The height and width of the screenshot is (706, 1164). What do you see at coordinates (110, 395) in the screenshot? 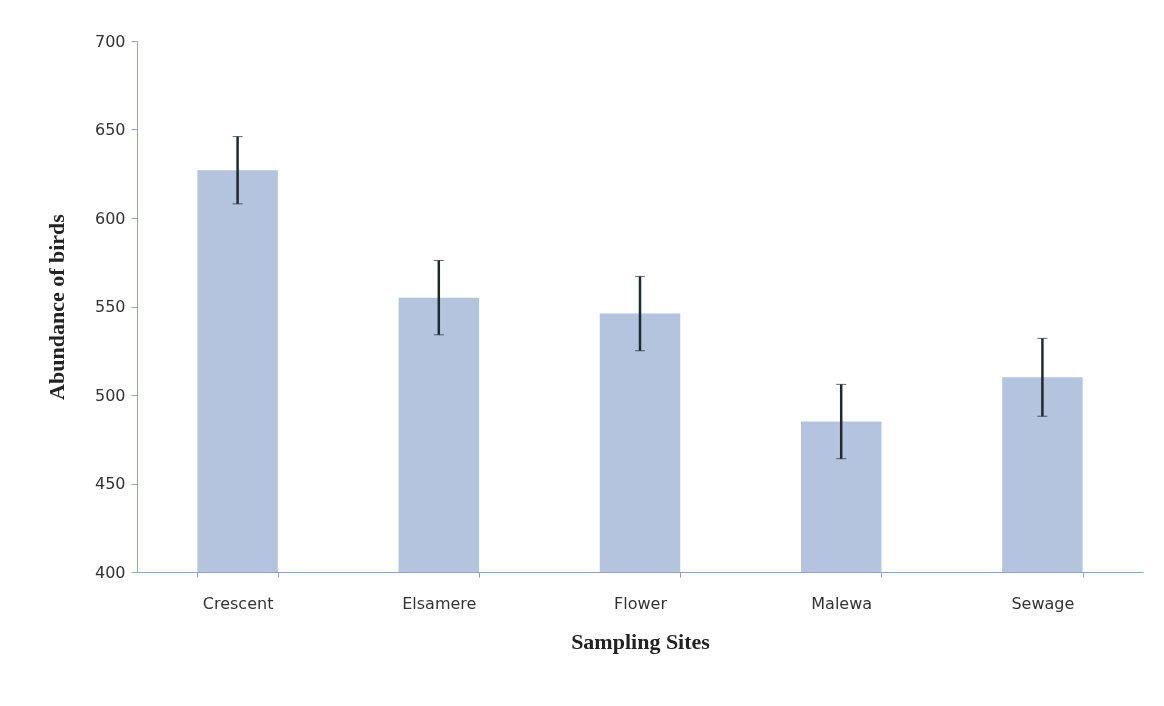
I see `y-tick-label: 500` at bounding box center [110, 395].